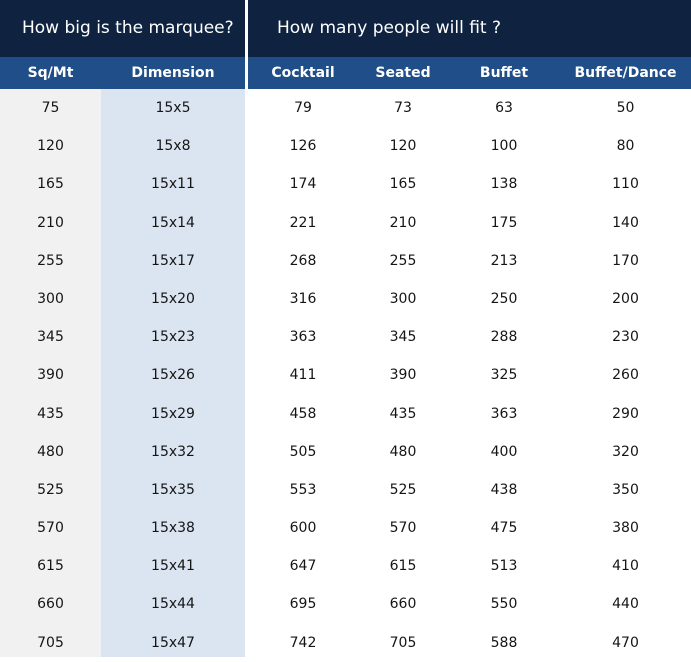  I want to click on table-row: 570 15x38 600 570 475 380, so click(345, 528).